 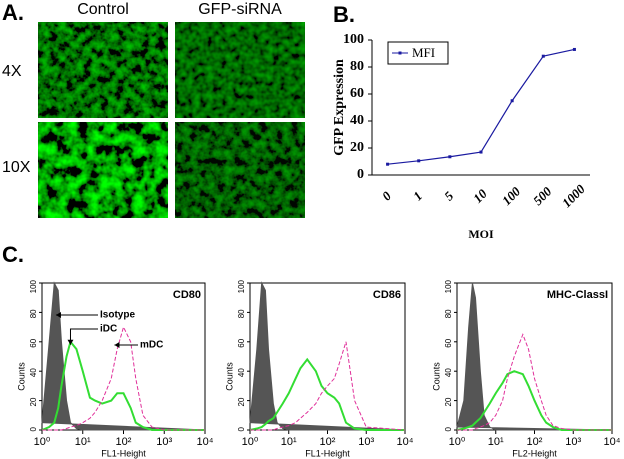 I want to click on pointer, so click(x=83, y=336).